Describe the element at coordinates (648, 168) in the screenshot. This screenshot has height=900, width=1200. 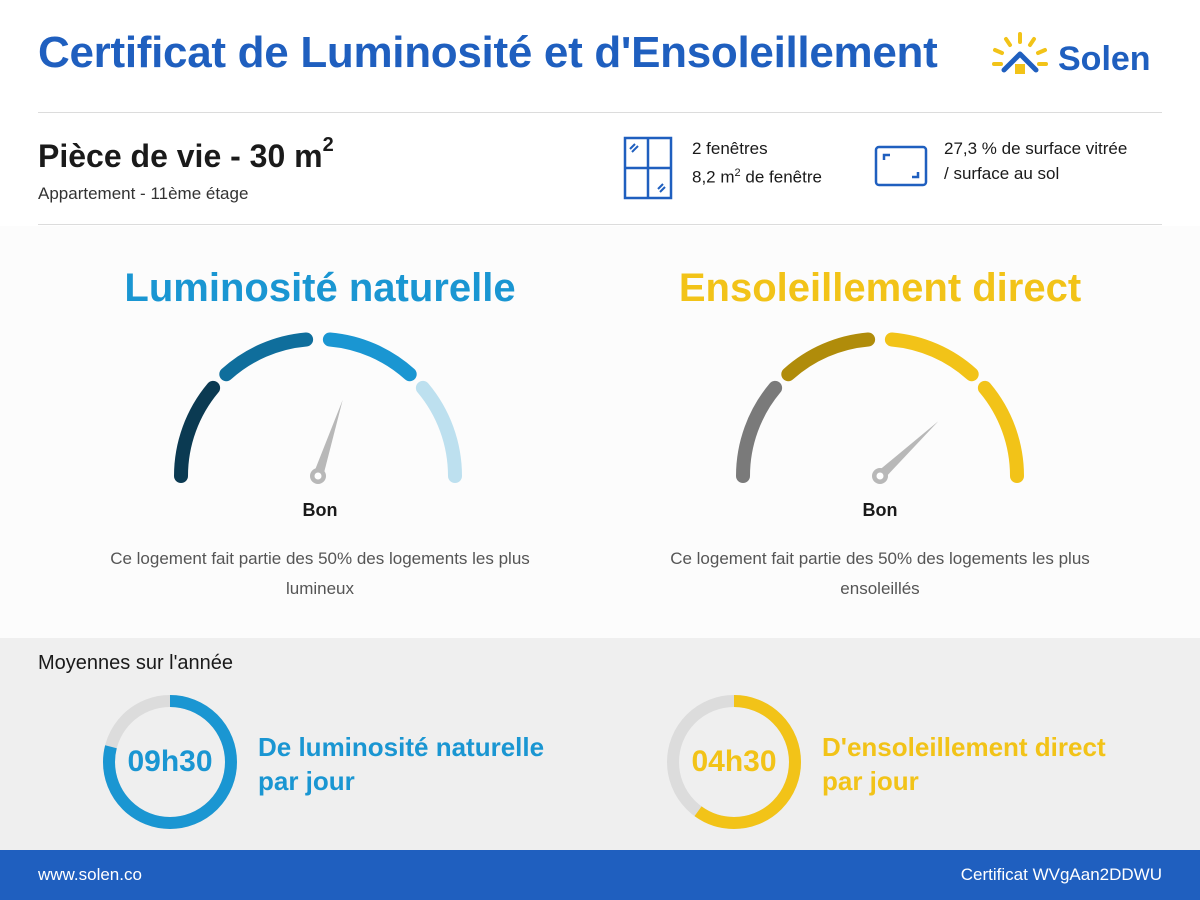
I see `window-icon` at that location.